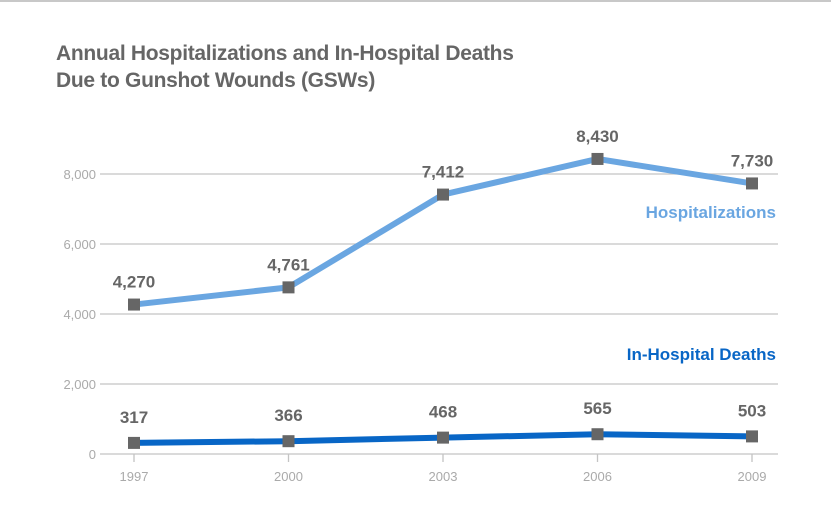  Describe the element at coordinates (443, 476) in the screenshot. I see `x-tick-label: 2003` at that location.